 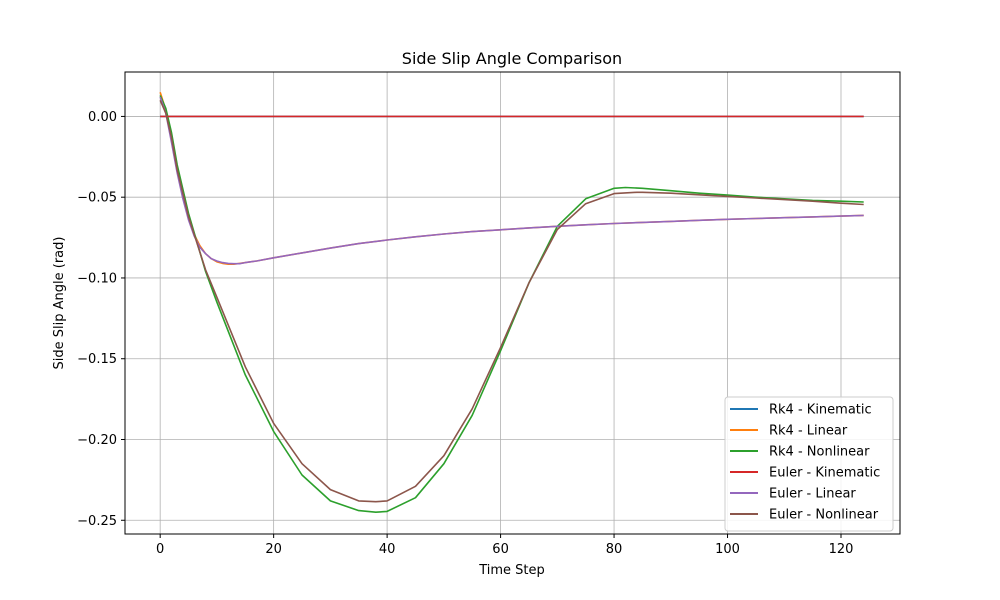 I want to click on y-tick-label: −0.25, so click(x=97, y=521).